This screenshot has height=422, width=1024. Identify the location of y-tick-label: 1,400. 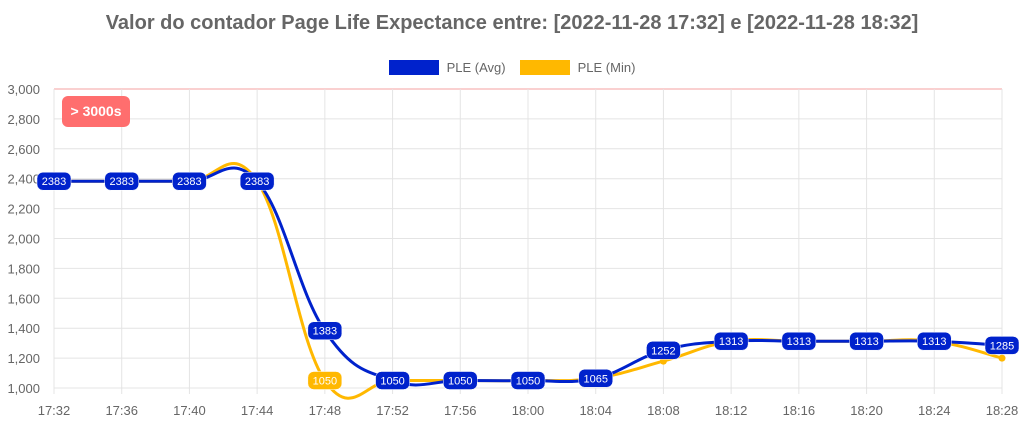
(23, 328).